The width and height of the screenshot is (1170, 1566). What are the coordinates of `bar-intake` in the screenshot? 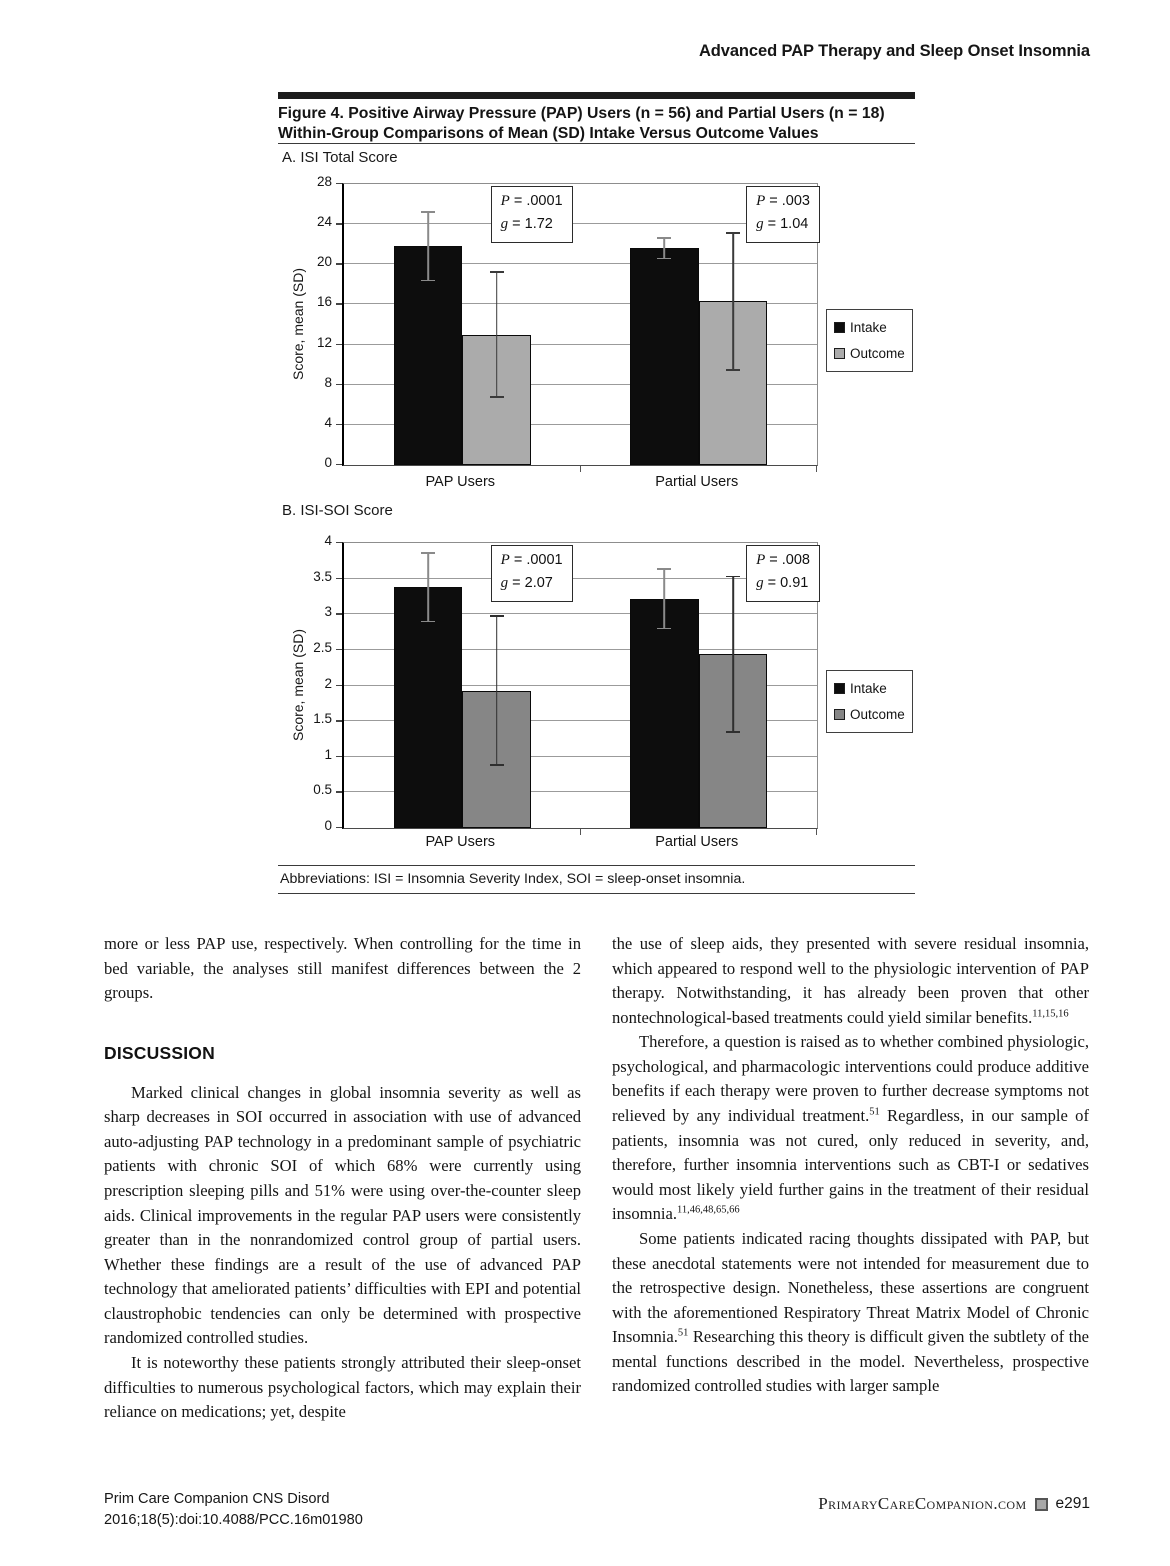 It's located at (428, 707).